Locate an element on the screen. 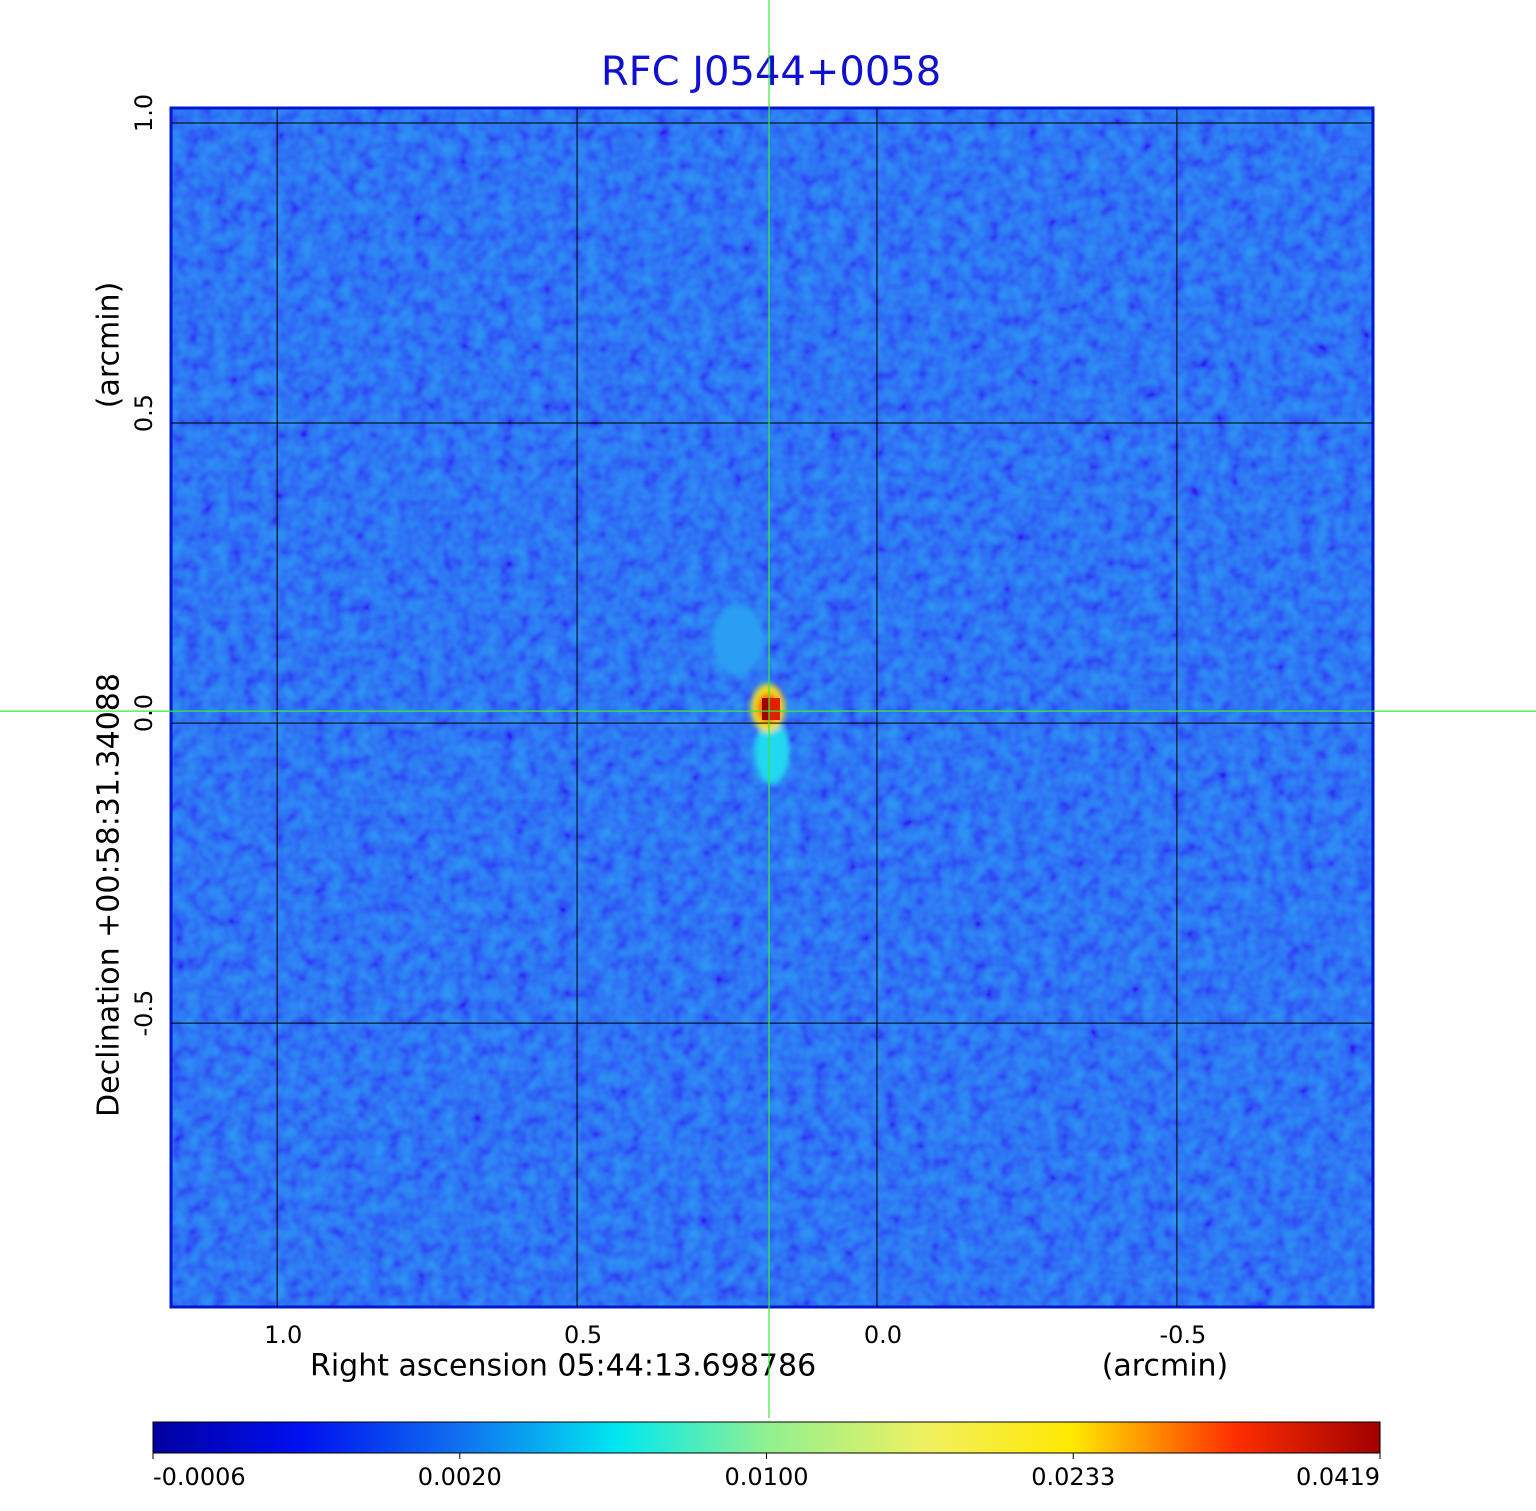 This screenshot has height=1511, width=1536. x-axis-label: Right ascension 05:44:13.698786 is located at coordinates (563, 1366).